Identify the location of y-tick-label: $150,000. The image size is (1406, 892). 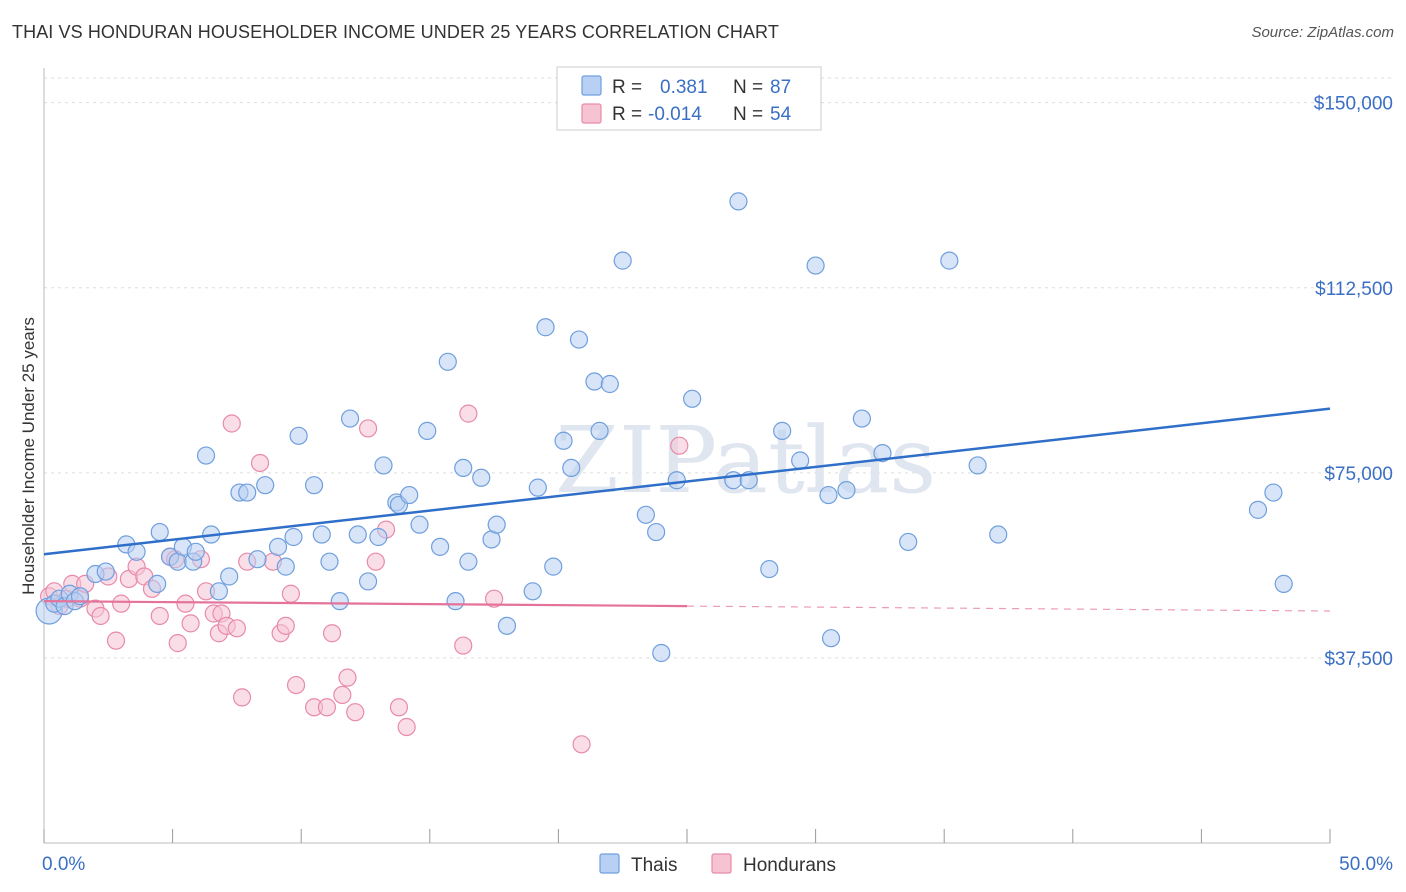
(1353, 104).